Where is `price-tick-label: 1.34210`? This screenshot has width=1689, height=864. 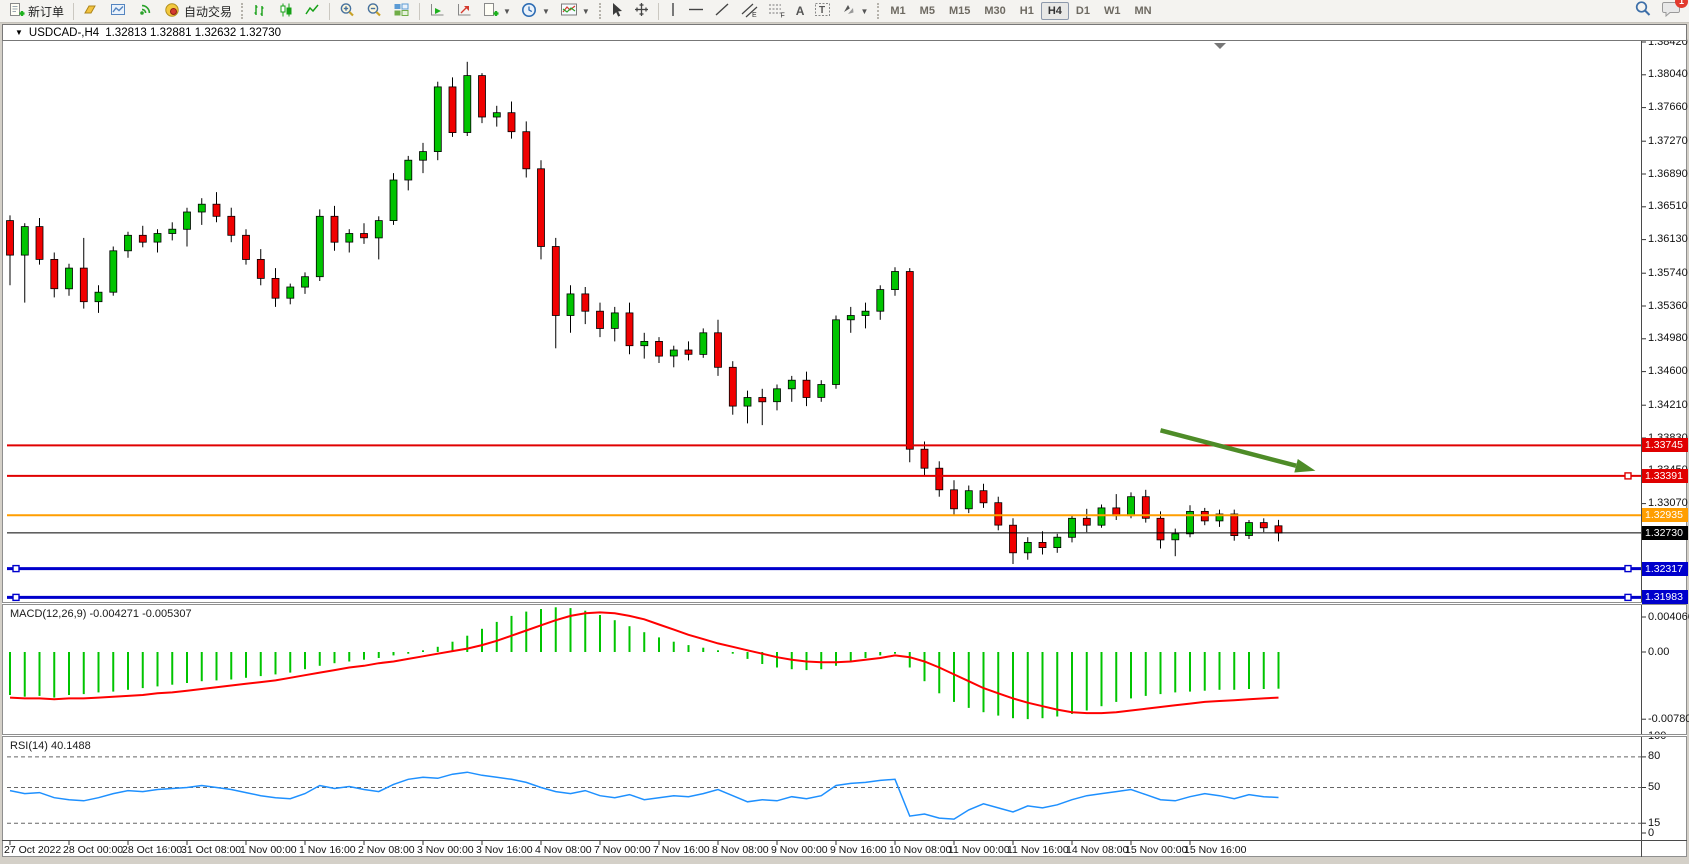
price-tick-label: 1.34210 is located at coordinates (1668, 404).